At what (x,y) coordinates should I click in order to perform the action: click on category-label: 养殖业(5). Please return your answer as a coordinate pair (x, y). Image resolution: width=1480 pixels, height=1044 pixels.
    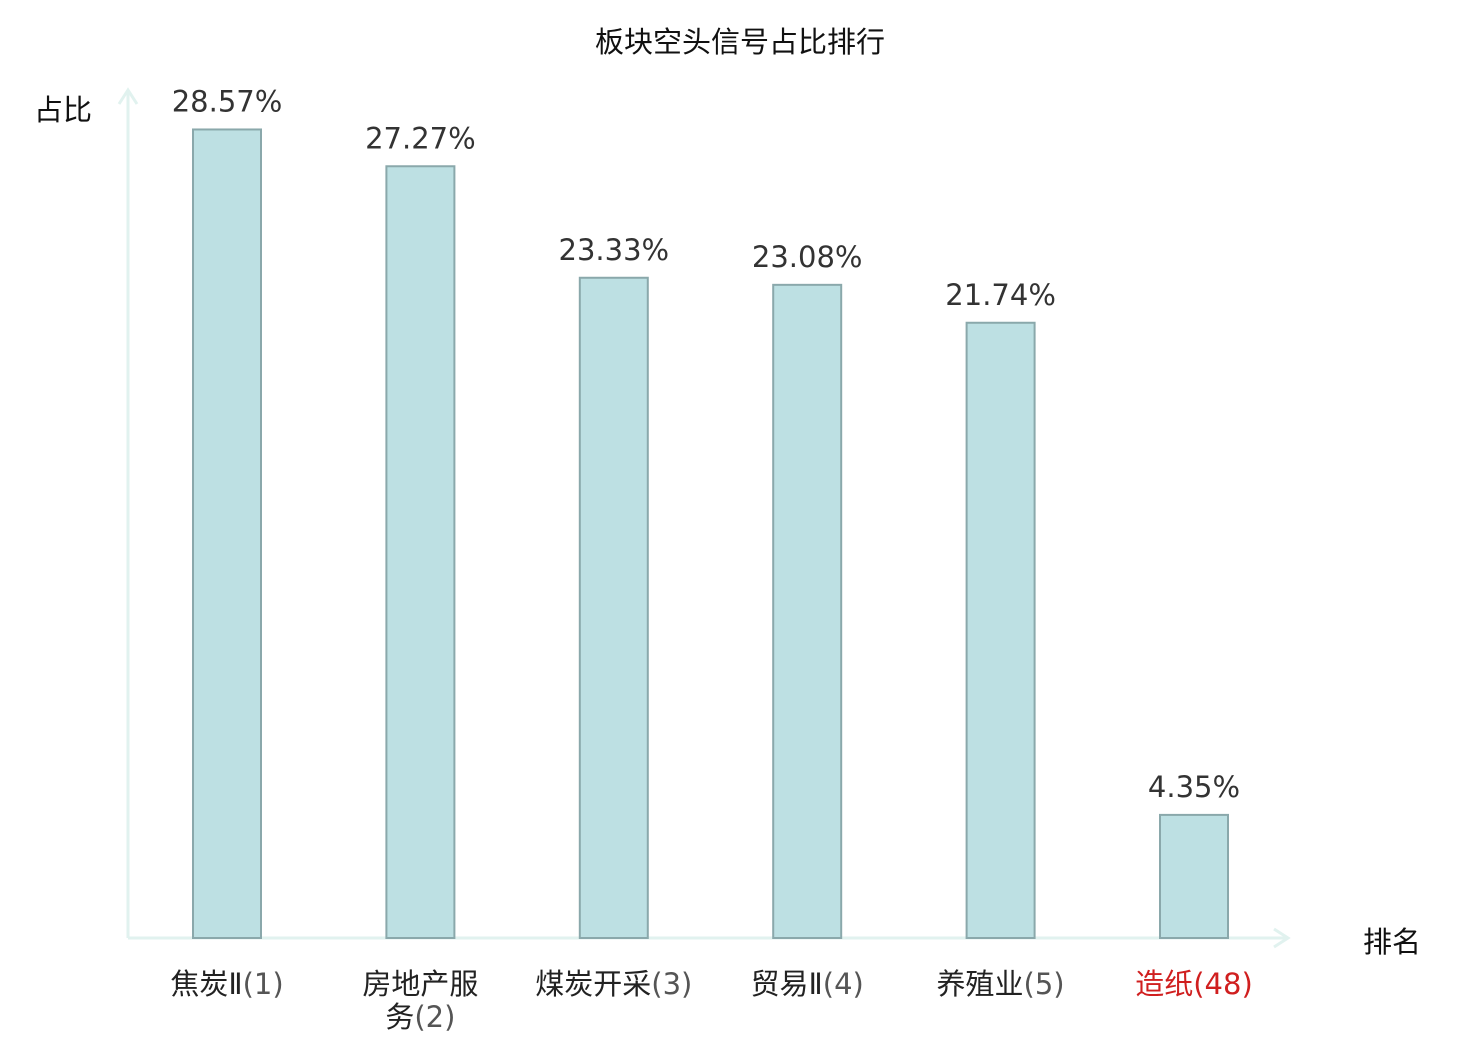
    Looking at the image, I should click on (1001, 984).